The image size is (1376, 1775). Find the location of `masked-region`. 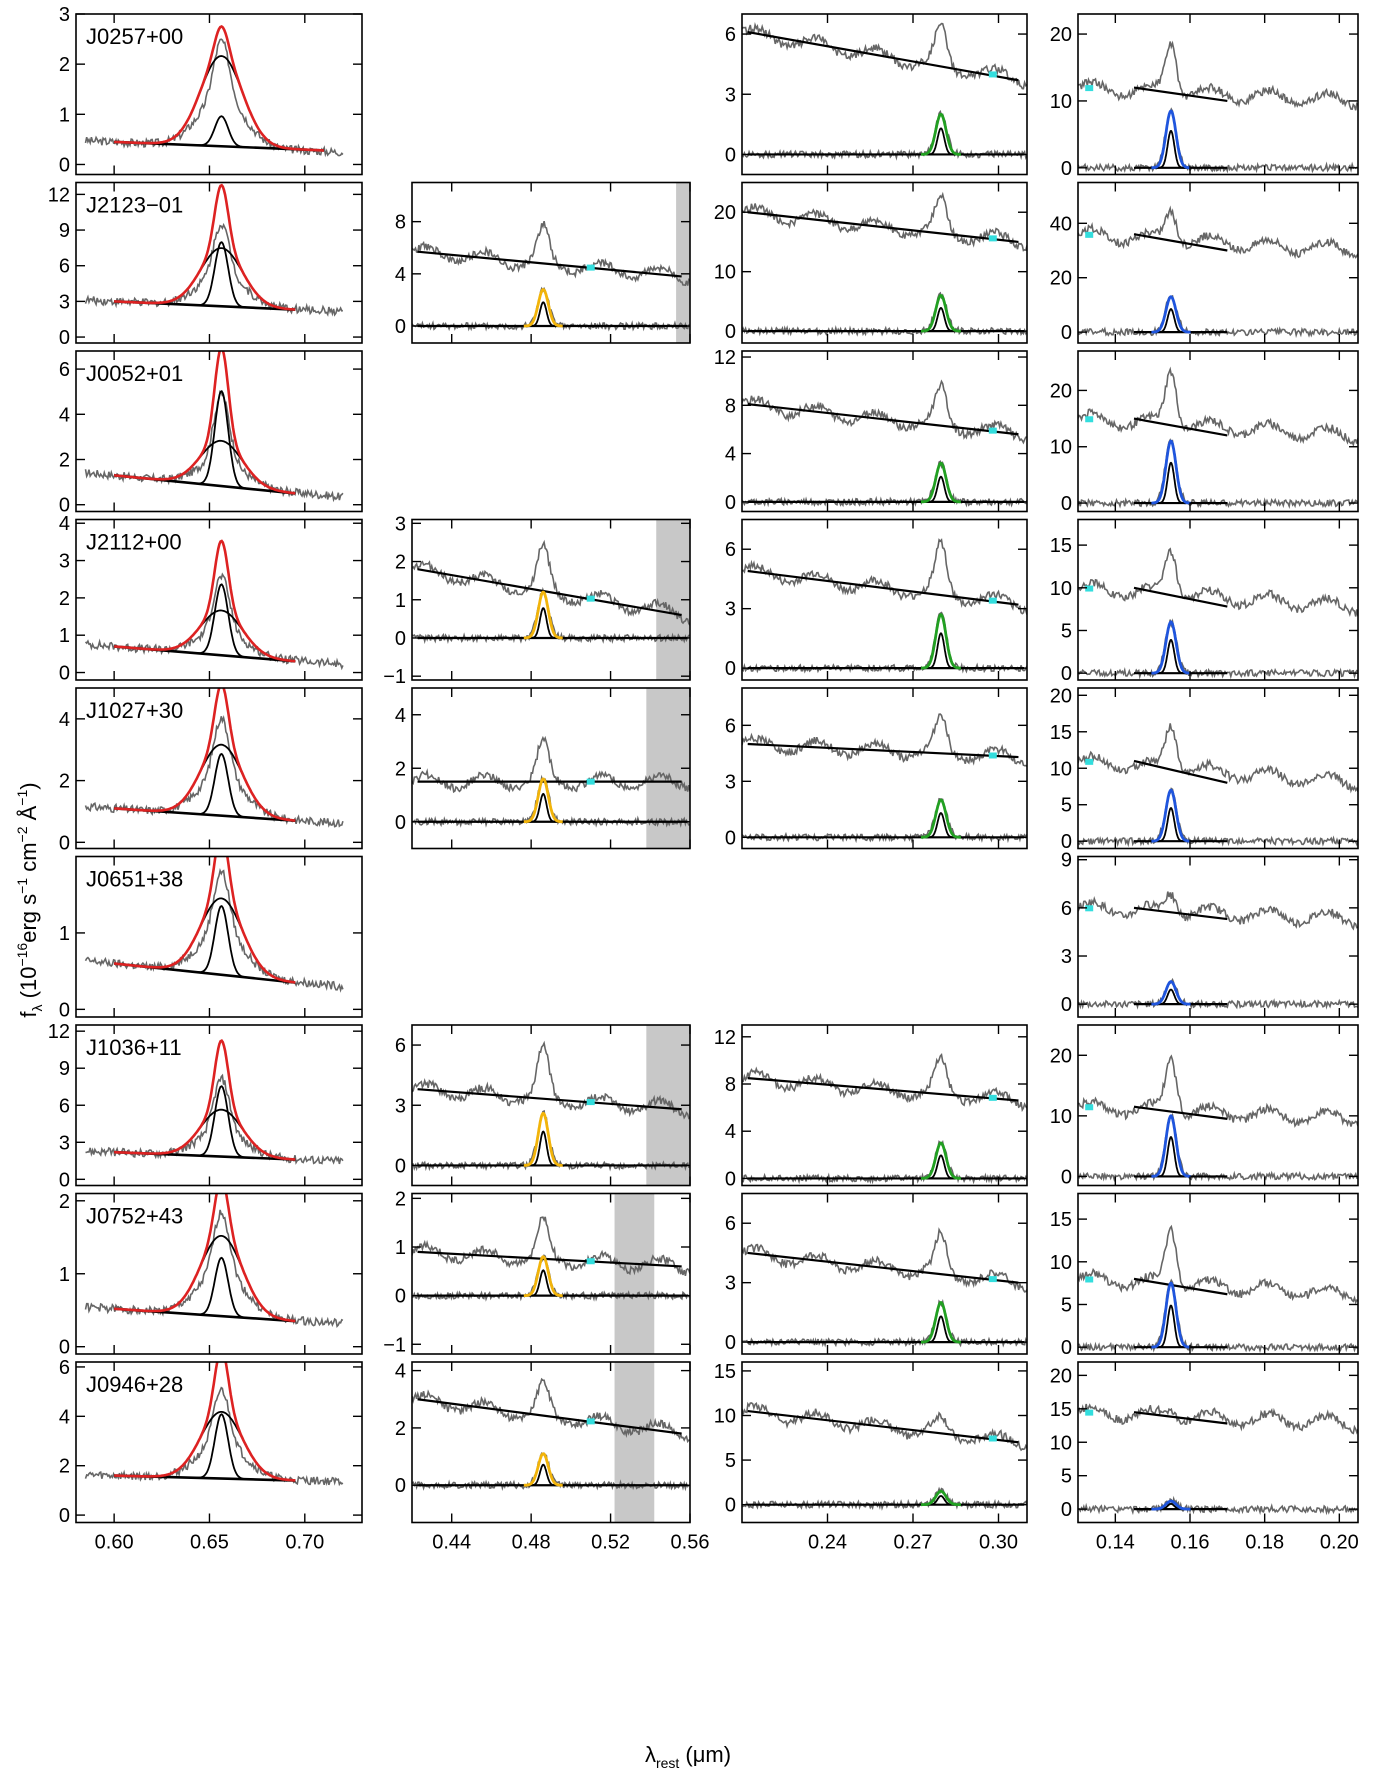

masked-region is located at coordinates (634, 1442).